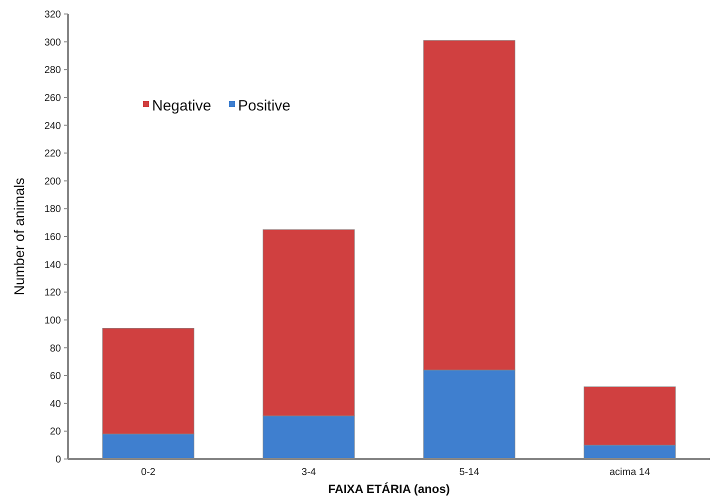  Describe the element at coordinates (53, 182) in the screenshot. I see `y-tick-label: 200` at that location.